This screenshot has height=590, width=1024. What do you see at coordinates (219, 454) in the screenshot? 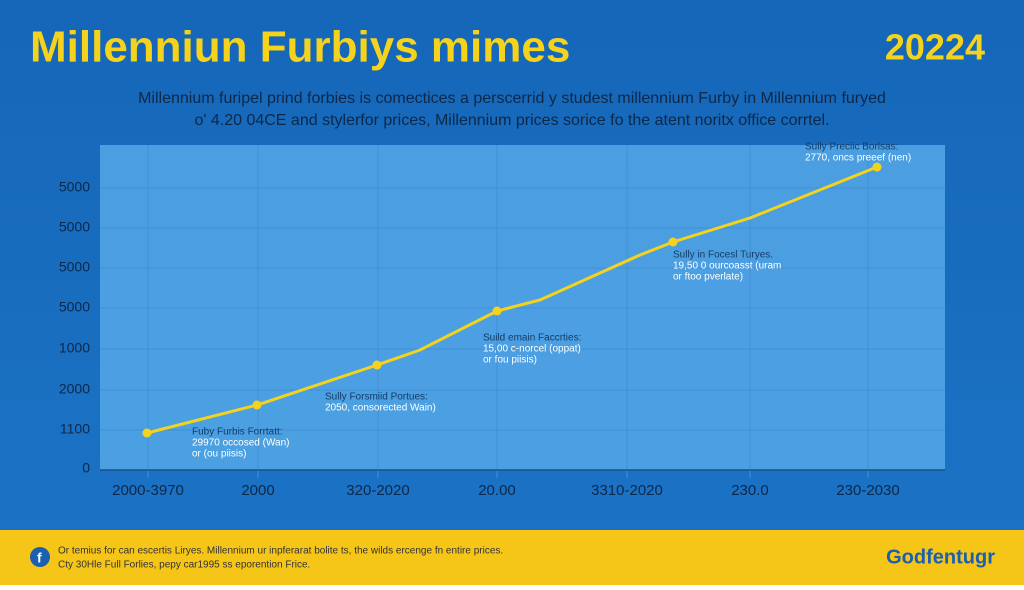
I see `annotation: or (ou piisis)` at bounding box center [219, 454].